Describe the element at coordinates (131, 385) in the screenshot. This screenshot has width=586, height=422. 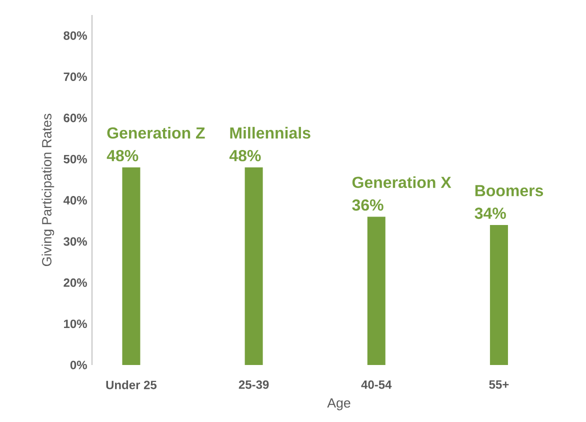
I see `x-tick-label: Under 25` at that location.